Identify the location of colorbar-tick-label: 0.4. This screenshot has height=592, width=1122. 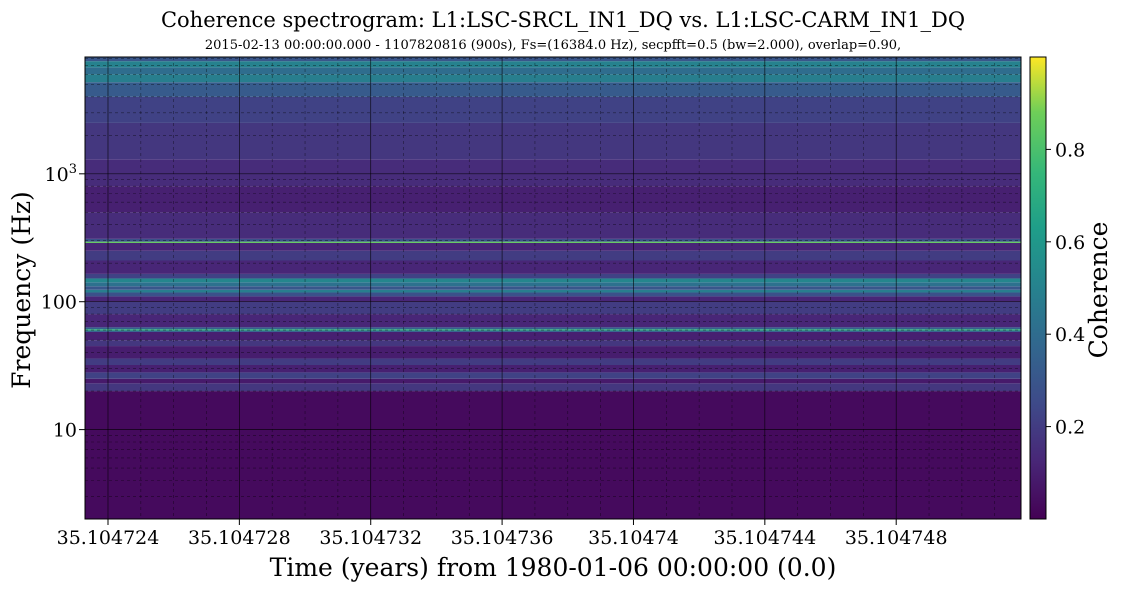
(1070, 335).